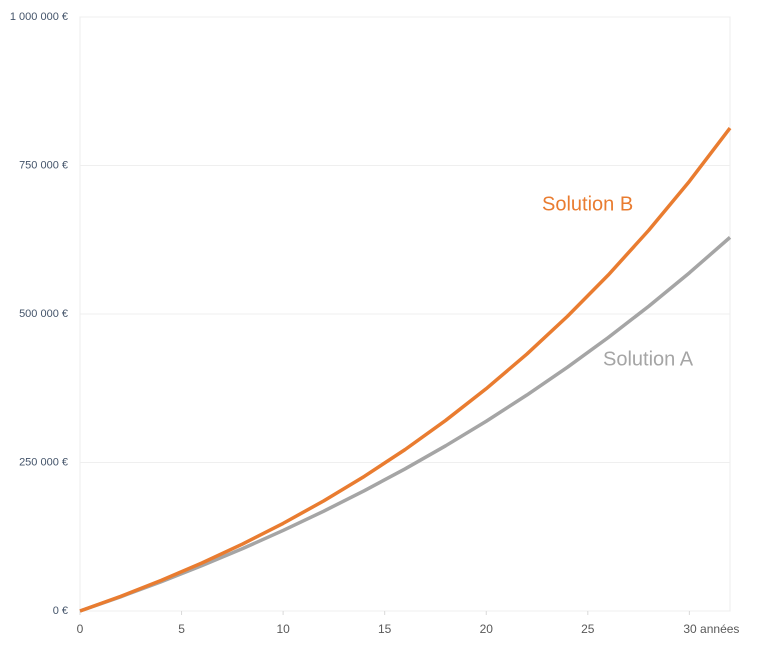  I want to click on y-tick-label: 750 000 €, so click(43, 165).